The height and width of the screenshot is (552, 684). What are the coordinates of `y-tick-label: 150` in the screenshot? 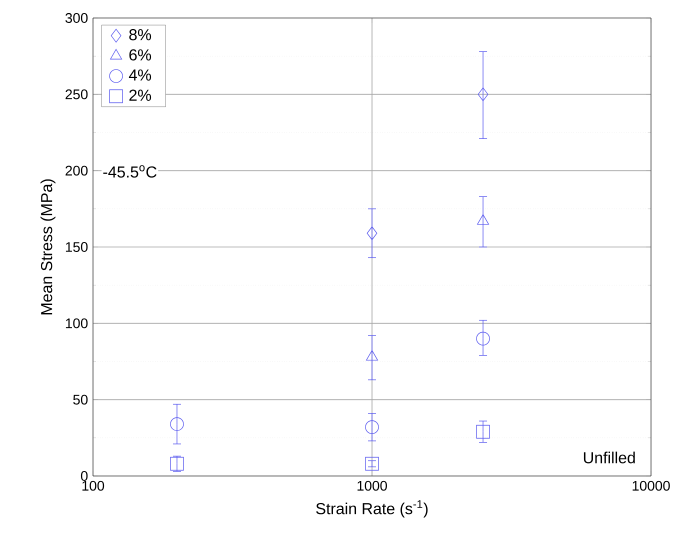 It's located at (77, 247).